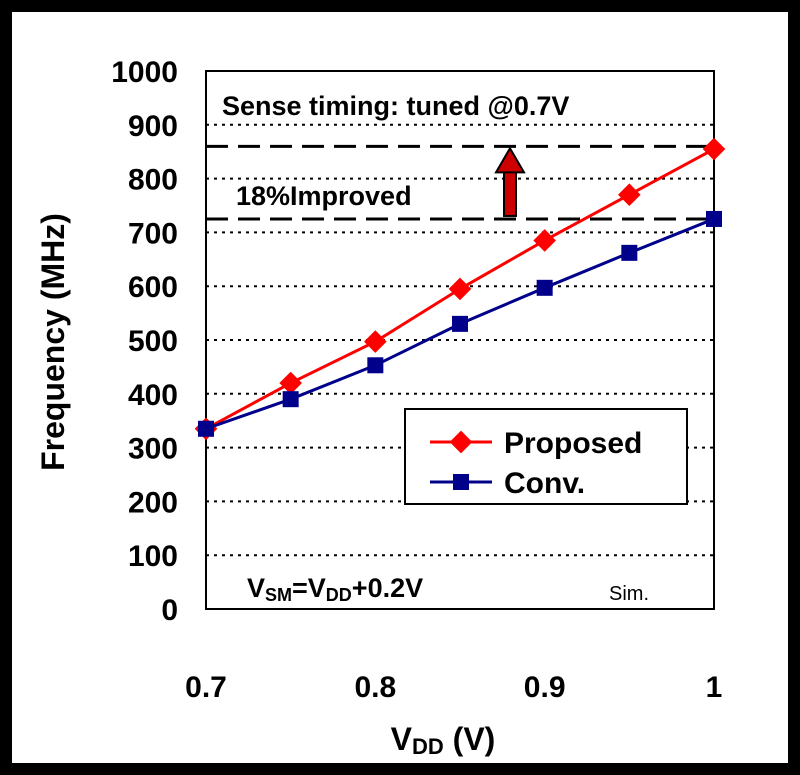 This screenshot has height=775, width=800. What do you see at coordinates (461, 482) in the screenshot?
I see `legend-marker-conv` at bounding box center [461, 482].